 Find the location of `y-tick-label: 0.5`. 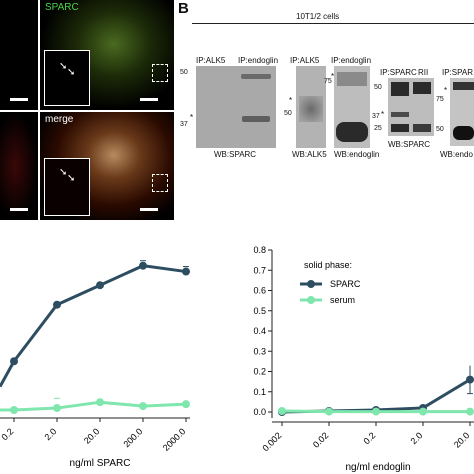

y-tick-label: 0.5 is located at coordinates (259, 311).